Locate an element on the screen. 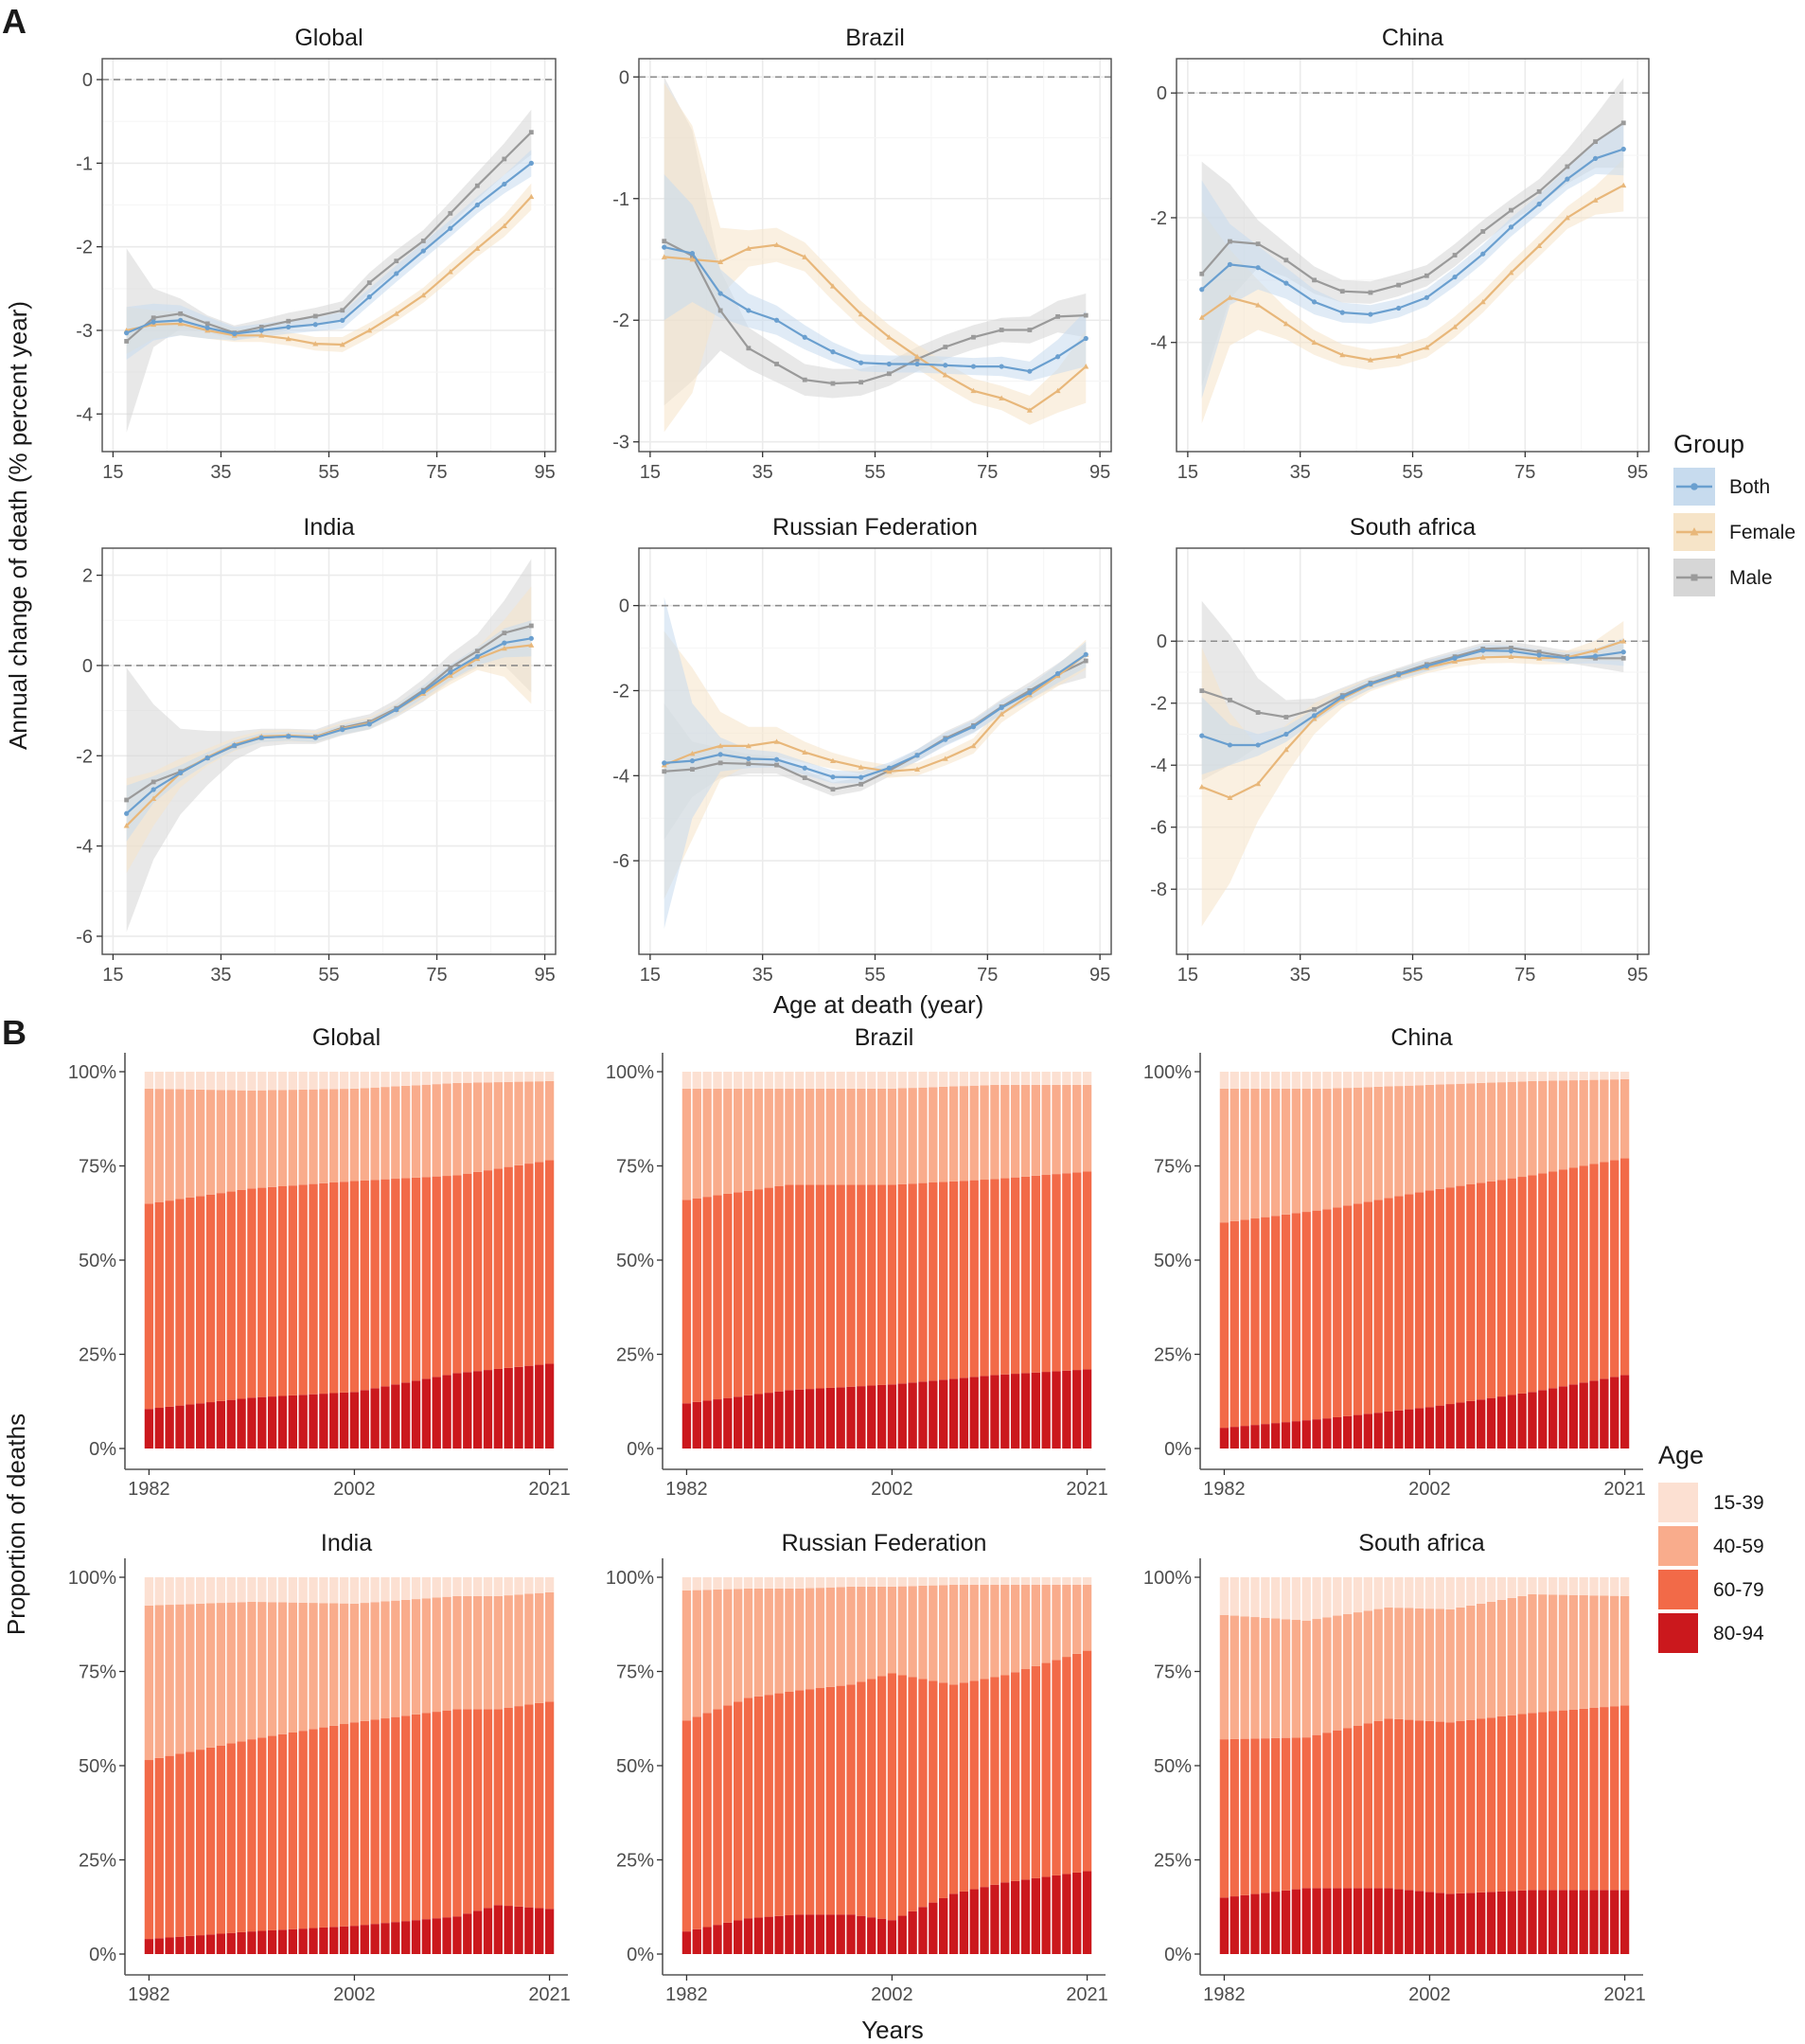 The image size is (1805, 2044). bar-chart-china: 0% 25% 50% 75% 100% 1982 2002 2021 China is located at coordinates (1395, 1262).